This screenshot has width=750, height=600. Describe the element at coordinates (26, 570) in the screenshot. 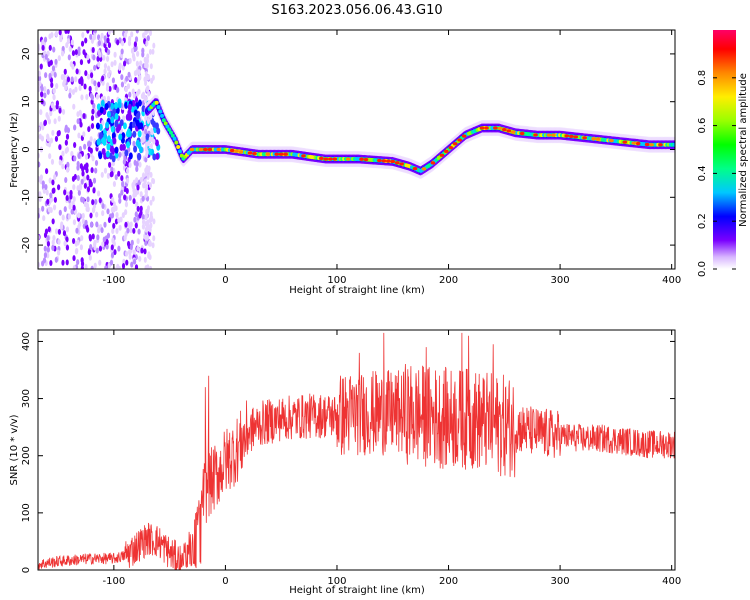

I see `snr-ytick-label: 0` at that location.